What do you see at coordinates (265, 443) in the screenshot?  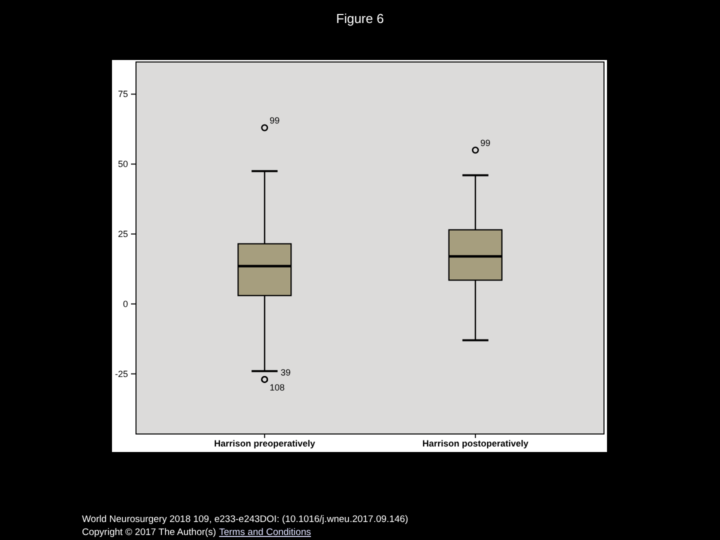 I see `x-tick-label: Harrison preoperatively` at bounding box center [265, 443].